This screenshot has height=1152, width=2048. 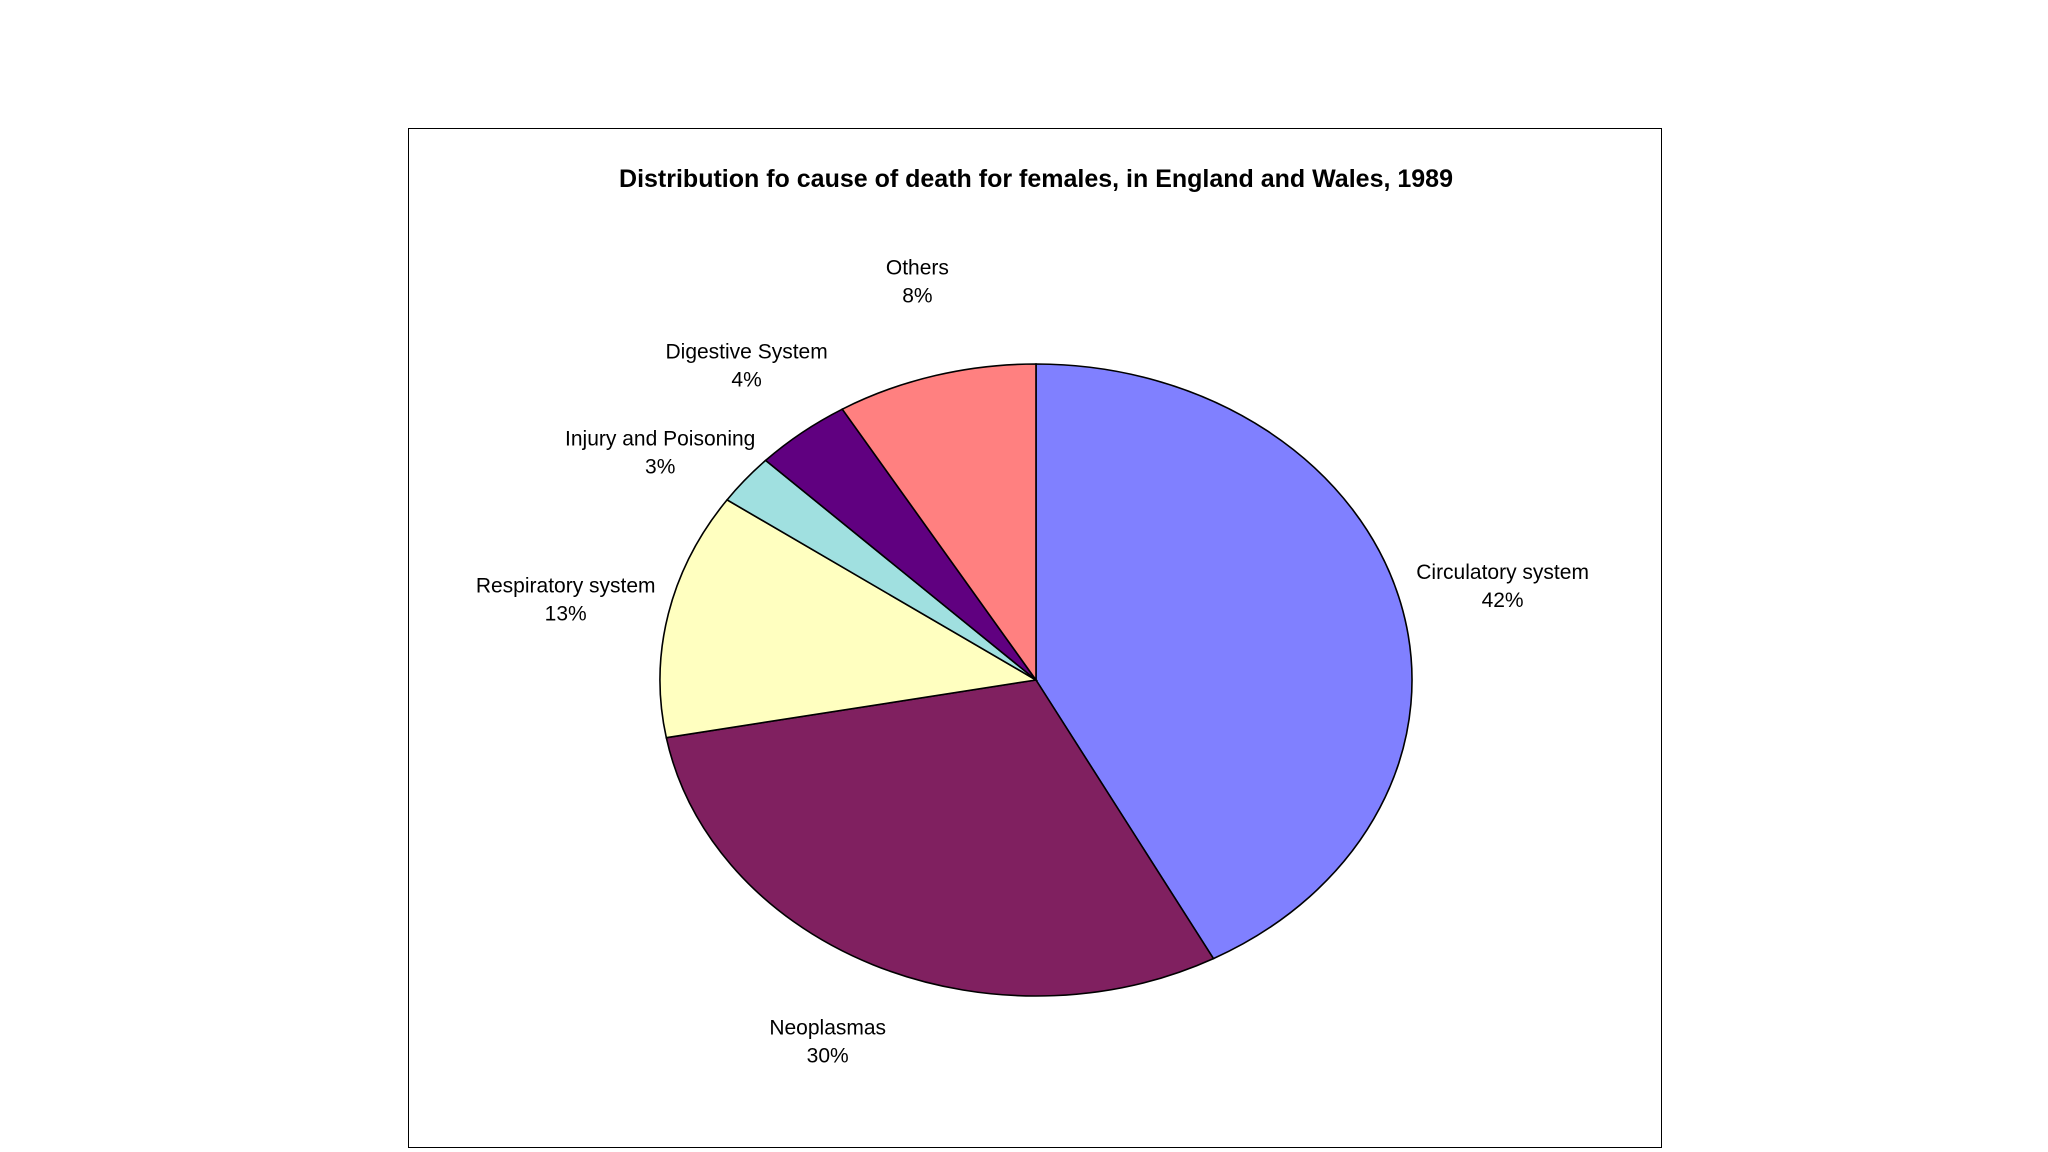 I want to click on slice-label-others: Others 8%, so click(x=917, y=282).